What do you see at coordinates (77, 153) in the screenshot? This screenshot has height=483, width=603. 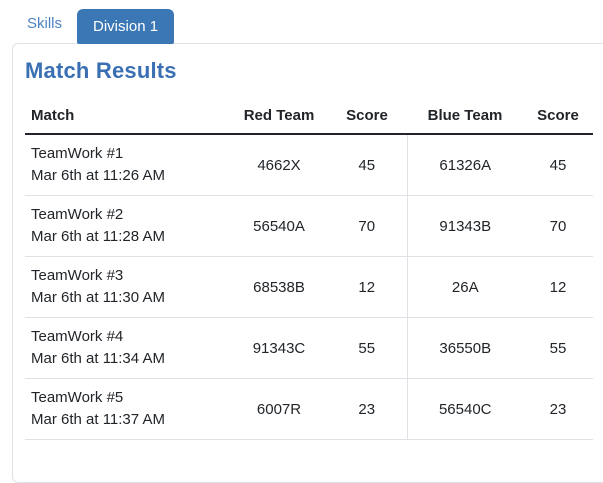 I see `match-name: TeamWork #1` at bounding box center [77, 153].